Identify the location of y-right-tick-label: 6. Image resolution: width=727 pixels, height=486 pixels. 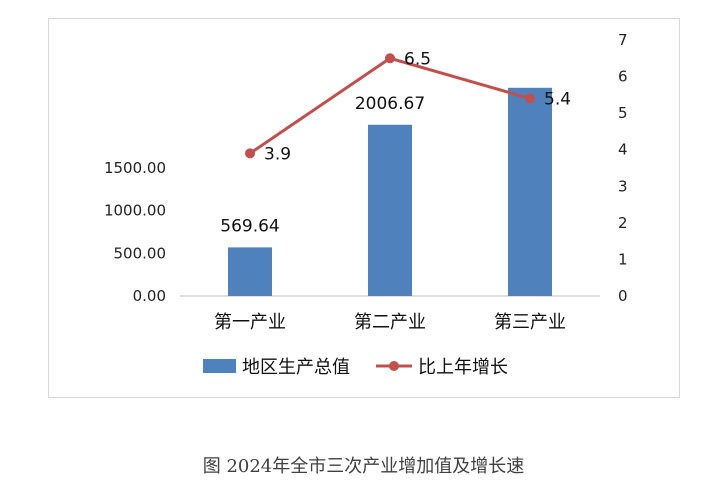
(623, 77).